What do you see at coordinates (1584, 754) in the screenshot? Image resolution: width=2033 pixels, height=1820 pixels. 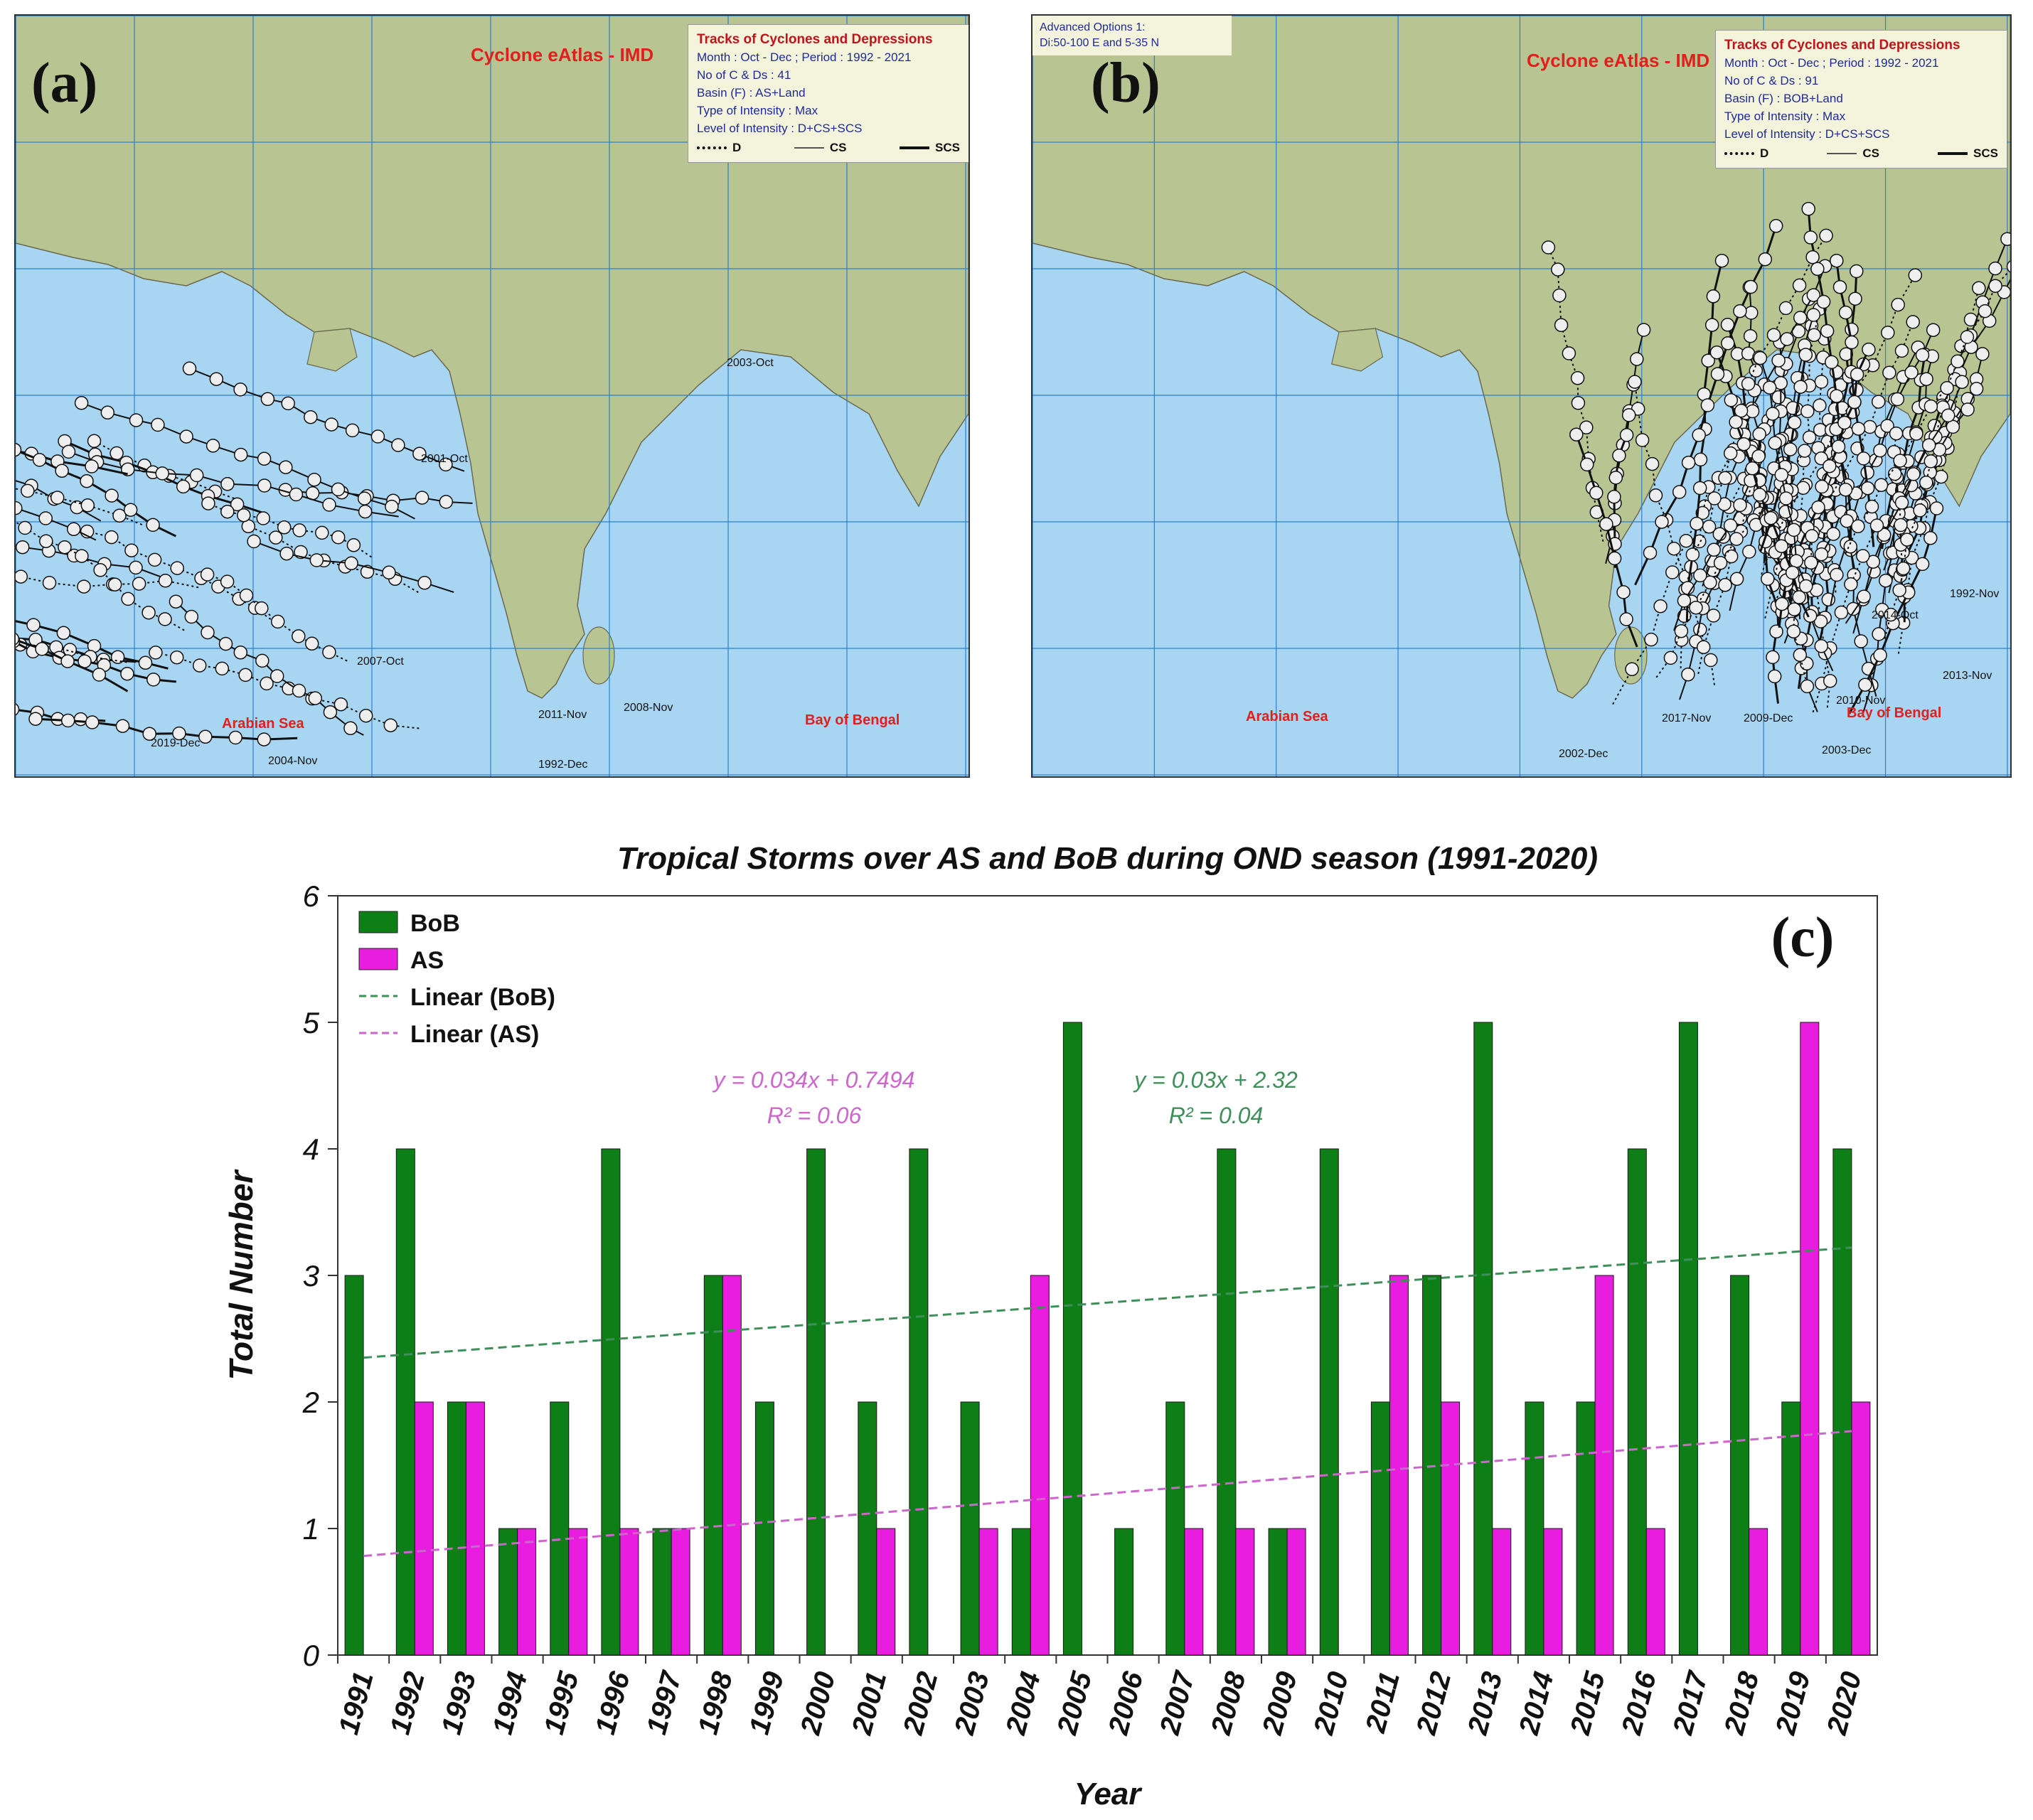 I see `track-label: 2002-Dec` at bounding box center [1584, 754].